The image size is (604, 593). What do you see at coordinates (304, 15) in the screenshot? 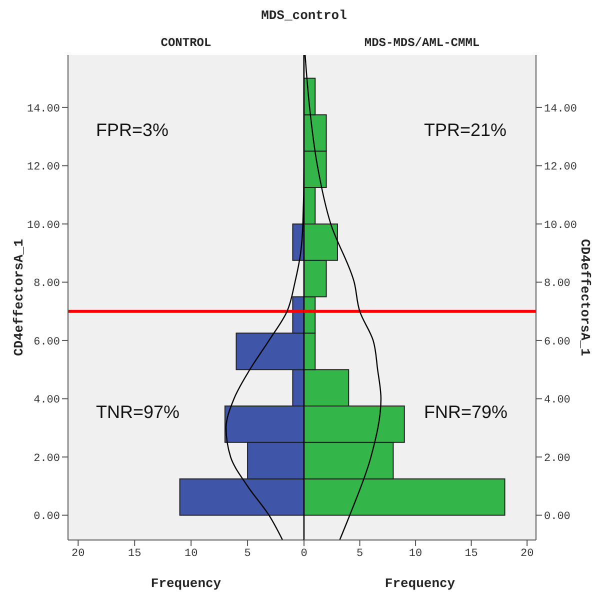
I see `chart-title: MDS_control` at bounding box center [304, 15].